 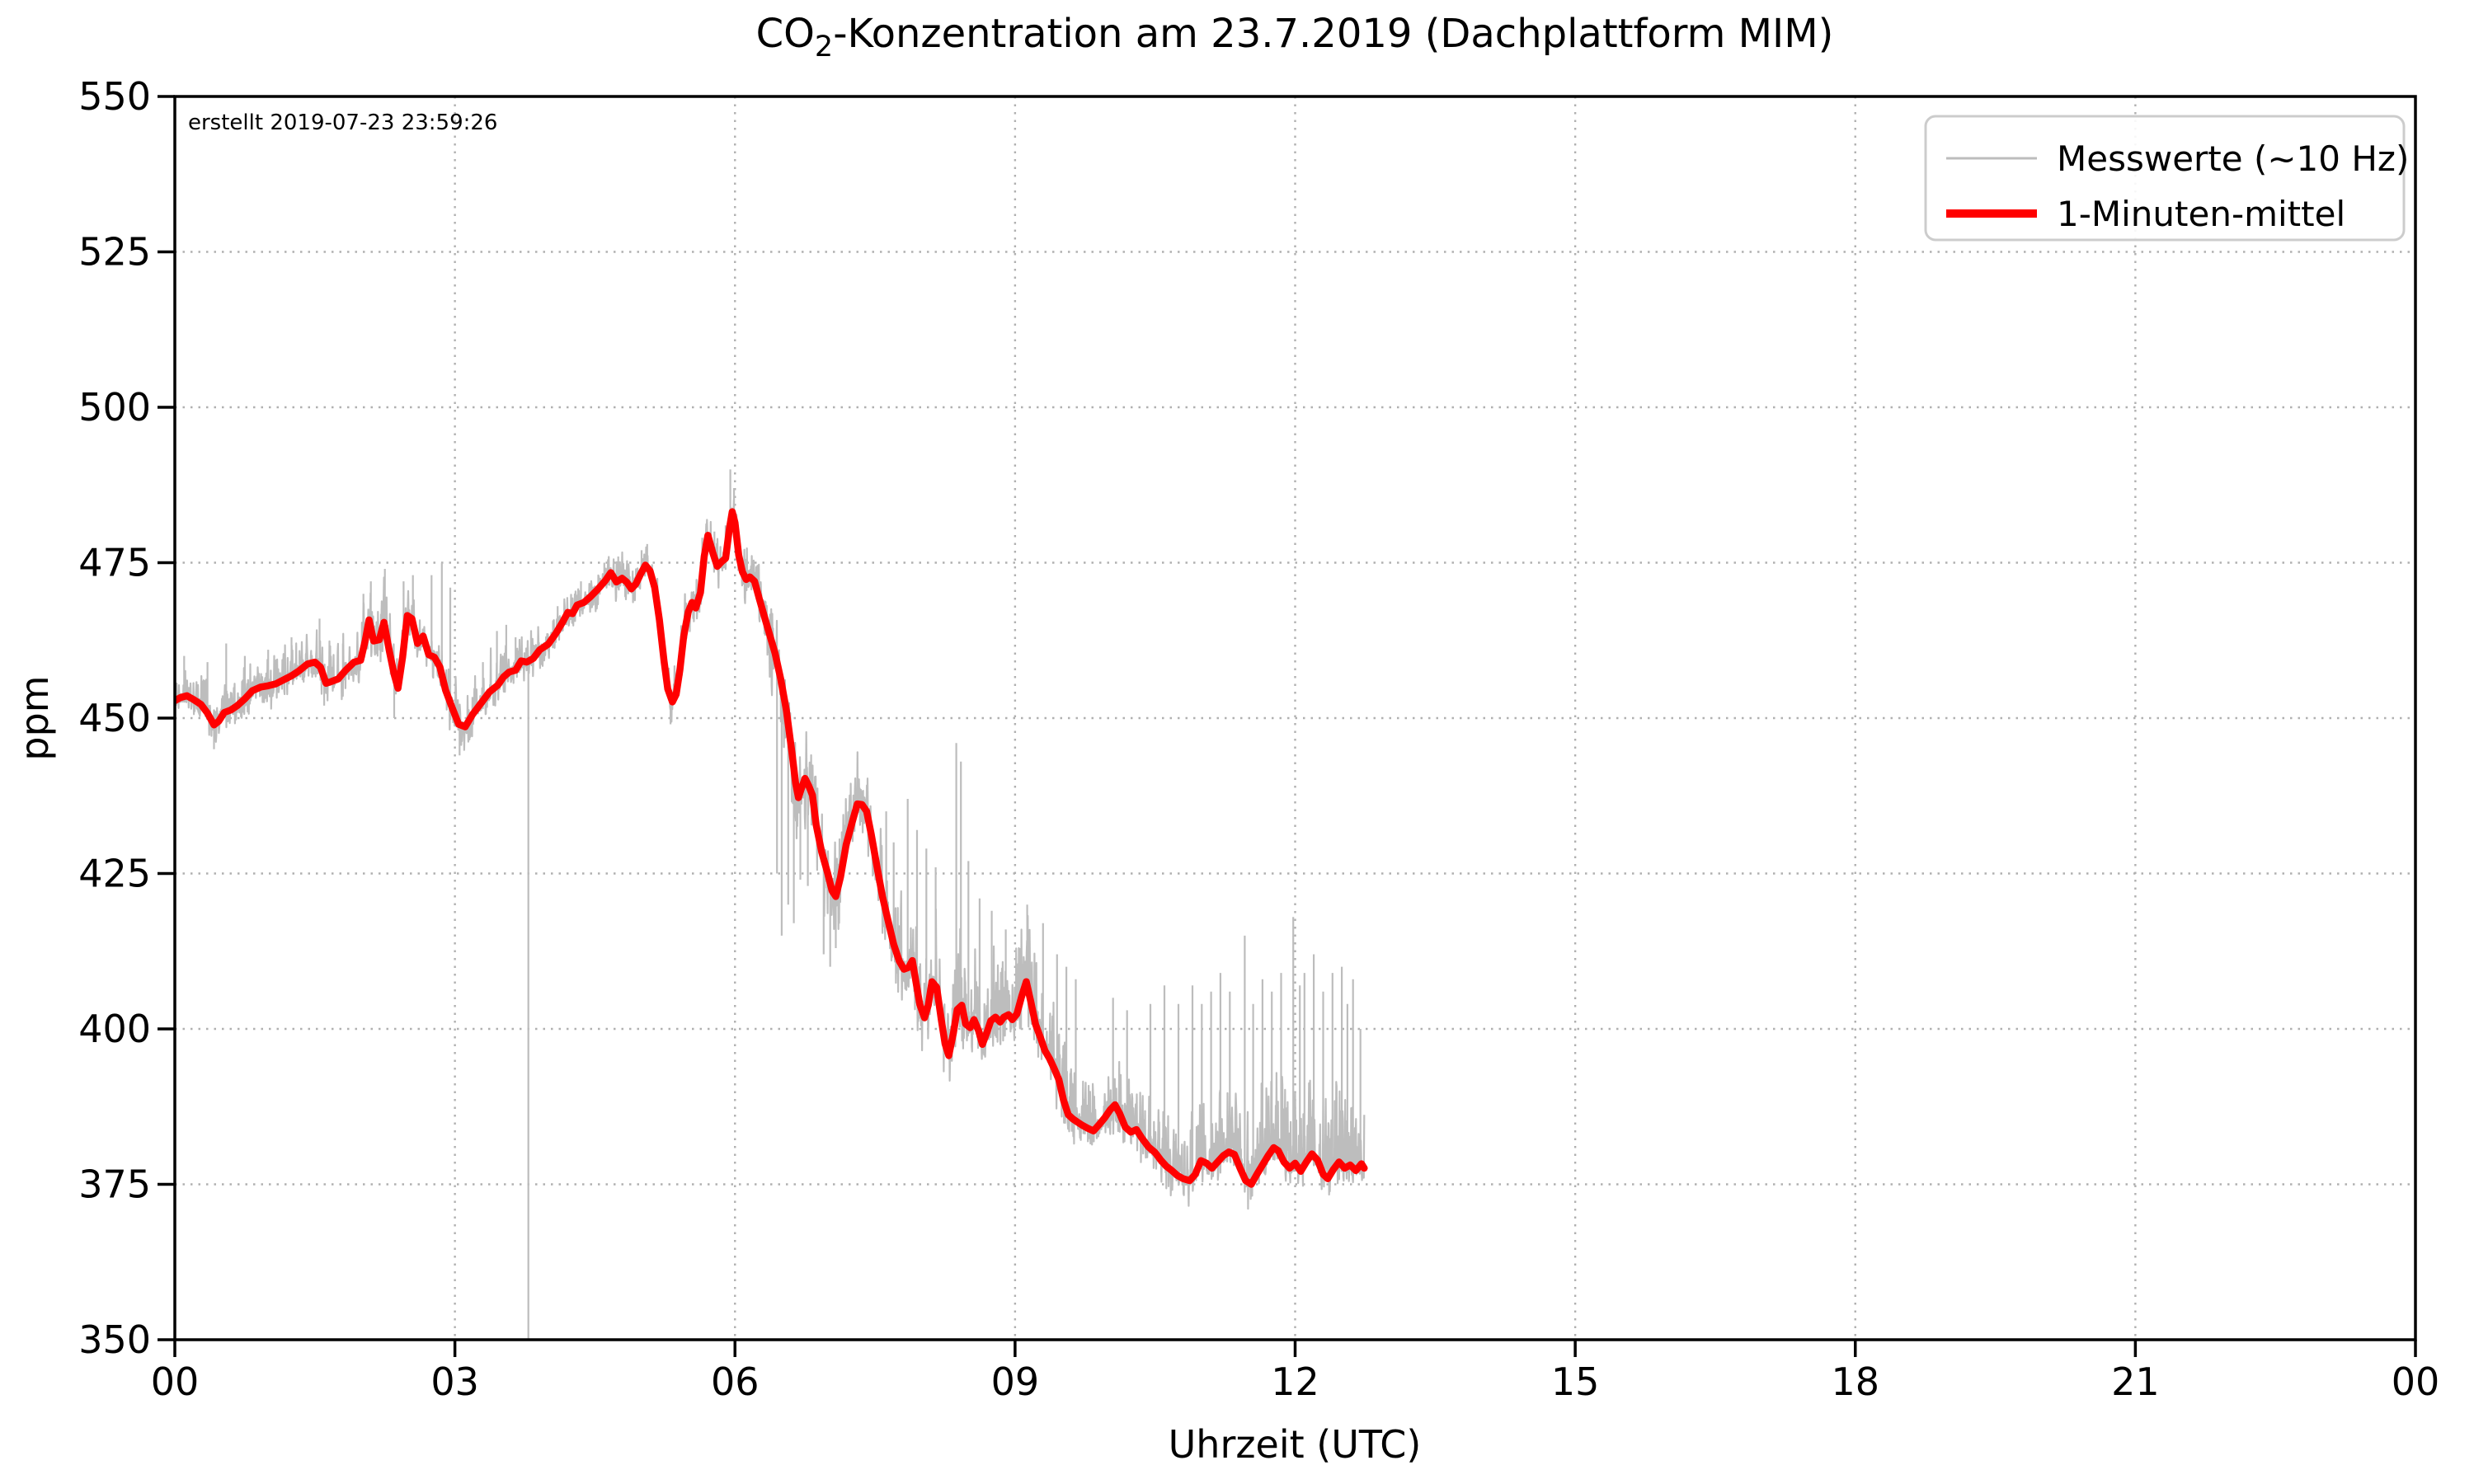 What do you see at coordinates (114, 718) in the screenshot?
I see `y-tick-label: 450` at bounding box center [114, 718].